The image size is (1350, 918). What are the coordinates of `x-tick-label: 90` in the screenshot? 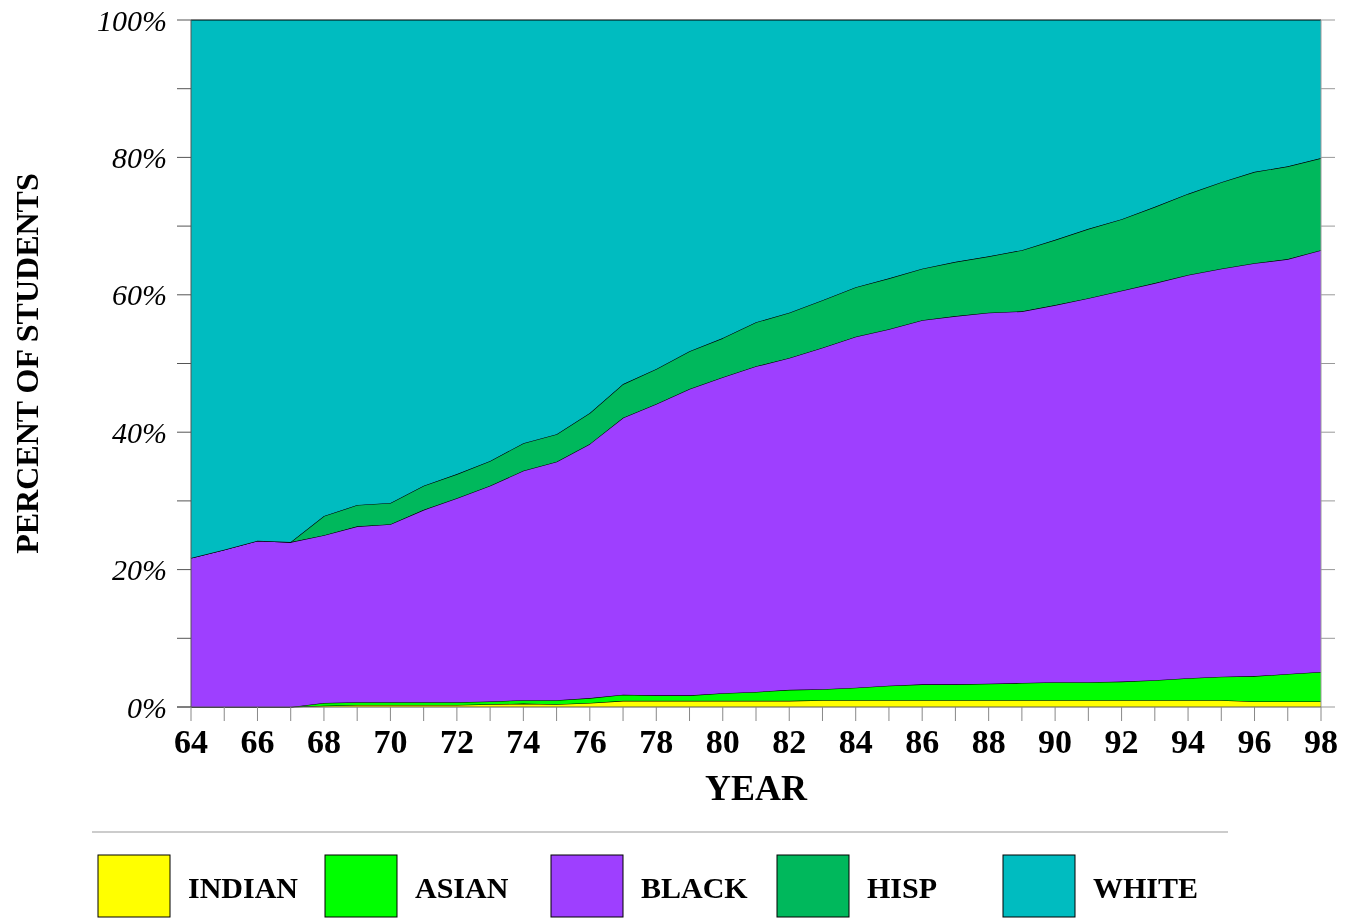 It's located at (1055, 741).